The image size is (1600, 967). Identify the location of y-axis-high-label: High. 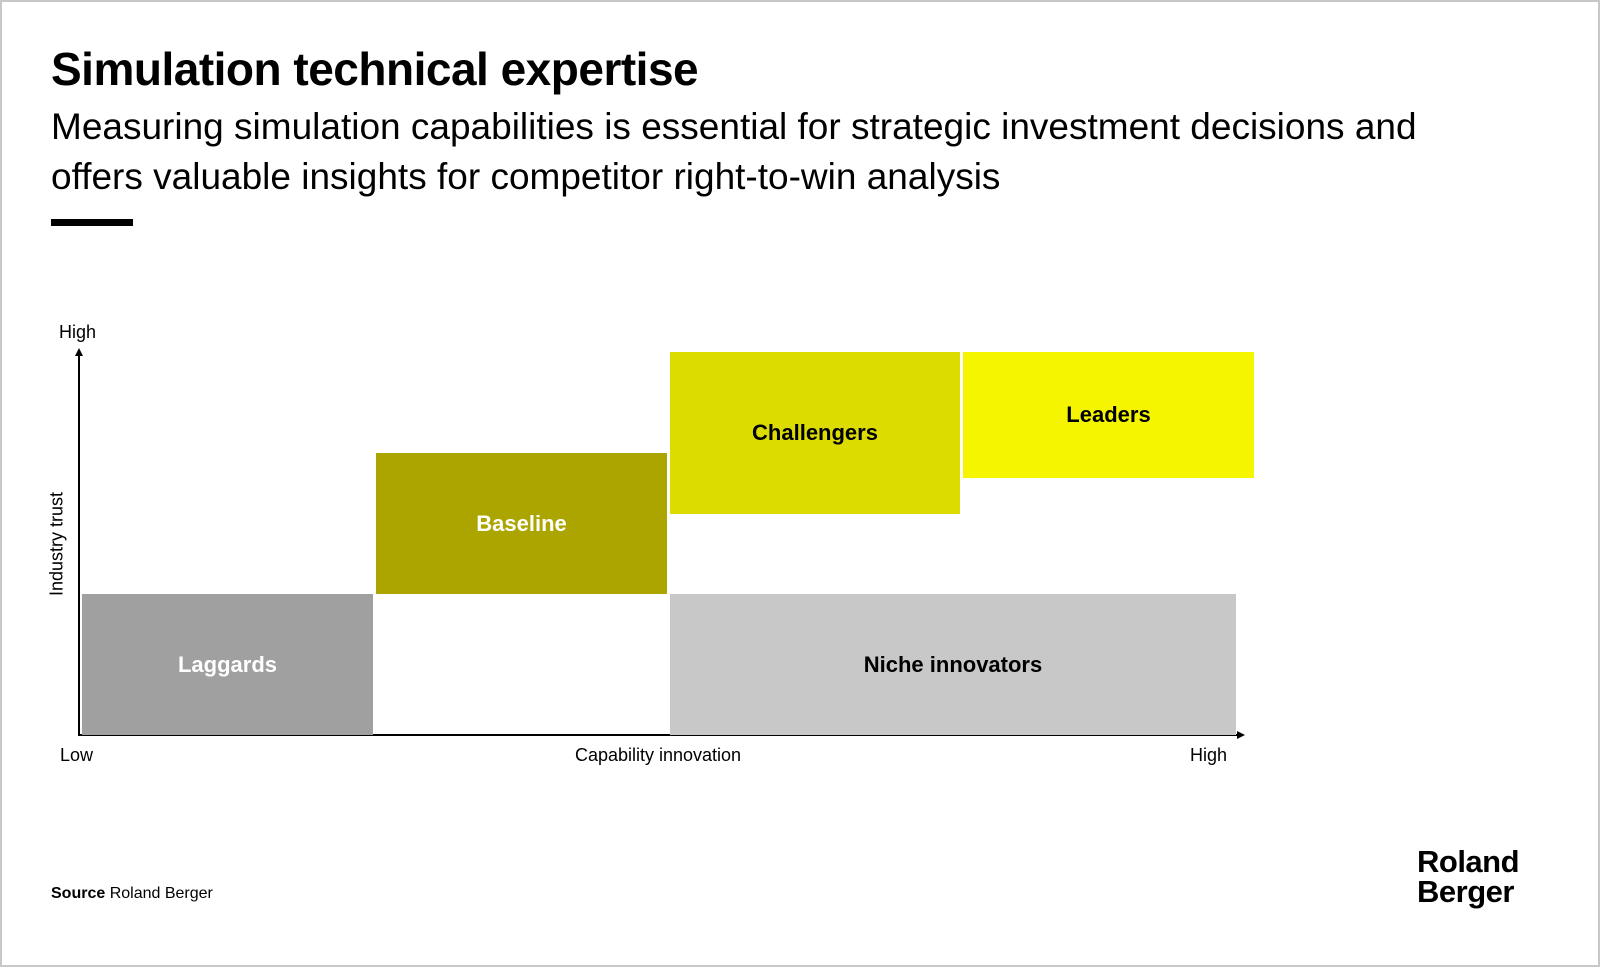
(78, 332).